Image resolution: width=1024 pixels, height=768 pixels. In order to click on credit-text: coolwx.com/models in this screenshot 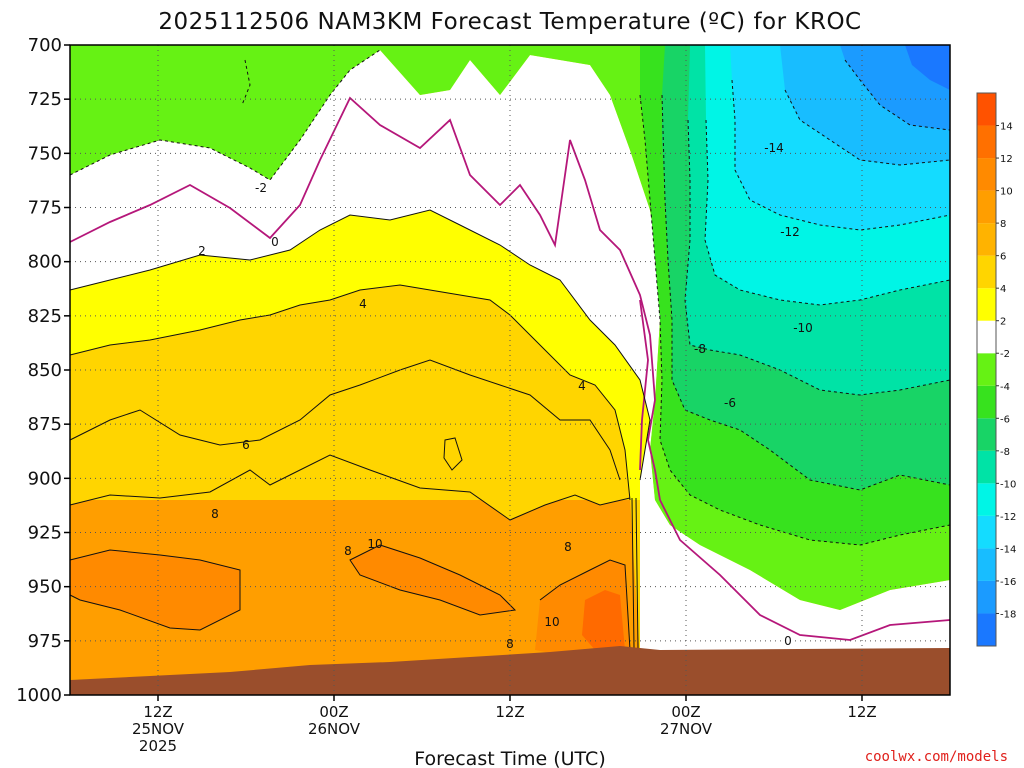, I will do `click(936, 757)`.